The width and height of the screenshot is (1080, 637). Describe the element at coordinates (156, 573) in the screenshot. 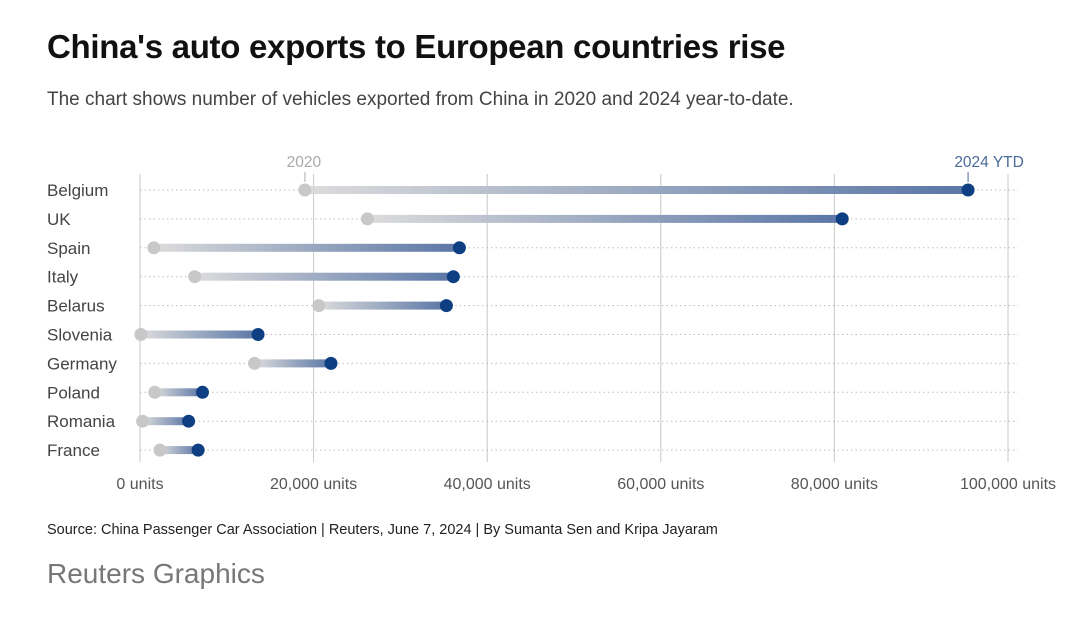

I see `brand-label: Reuters Graphics` at that location.